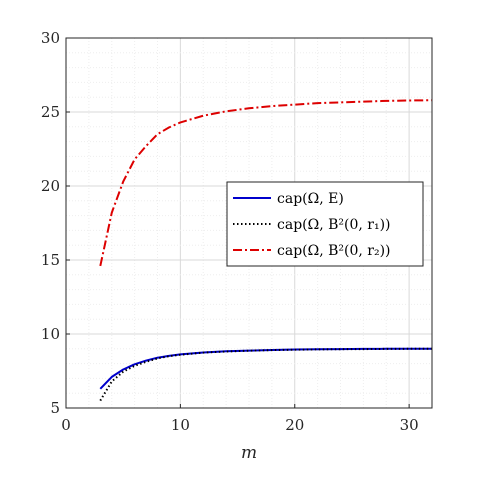 The image size is (500, 500). Describe the element at coordinates (50, 260) in the screenshot. I see `y-tick-label: 15` at that location.